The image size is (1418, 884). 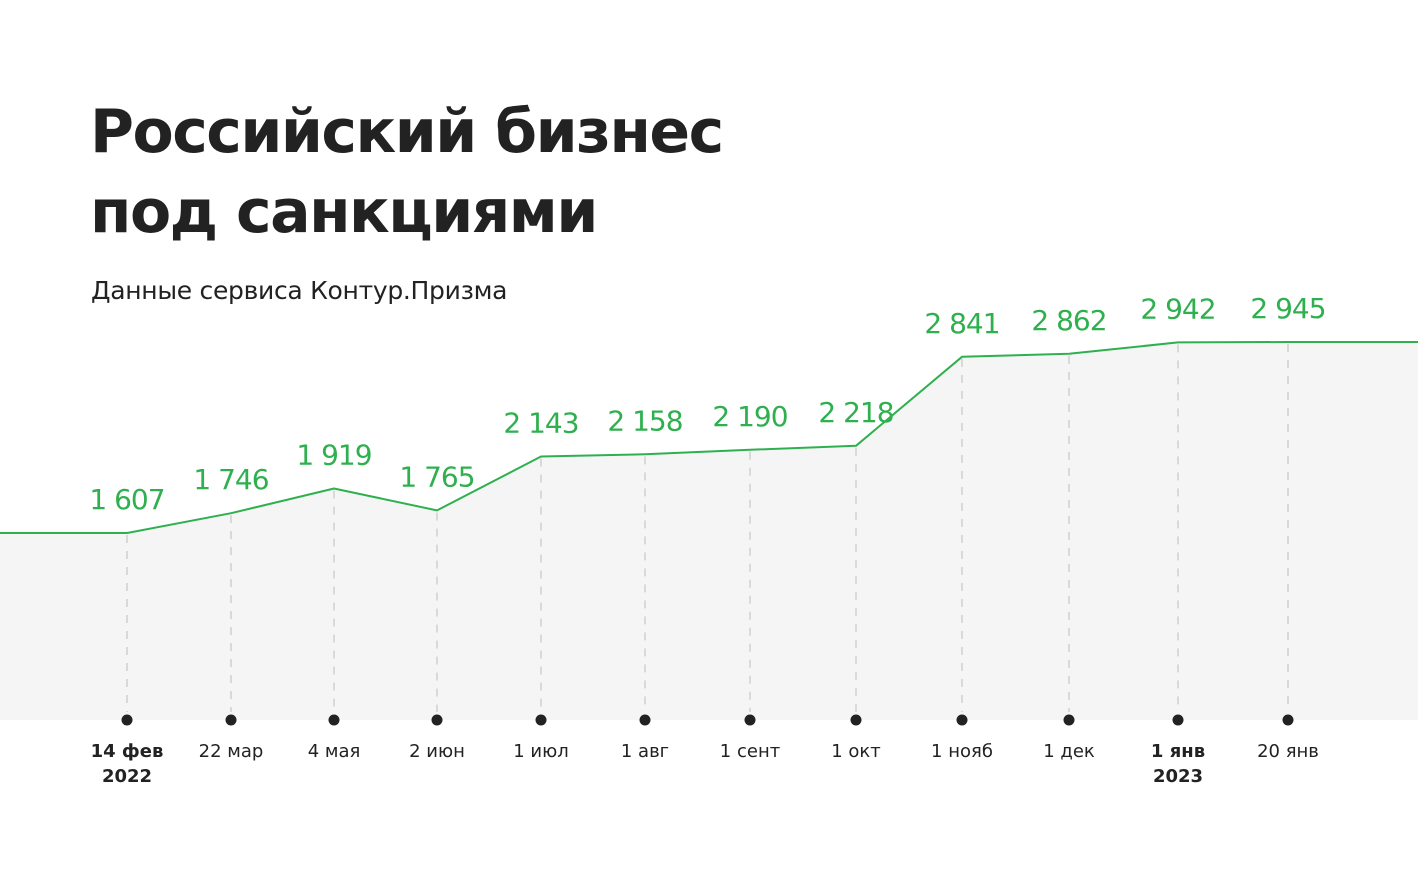 I want to click on data-label: 1 607, so click(x=126, y=499).